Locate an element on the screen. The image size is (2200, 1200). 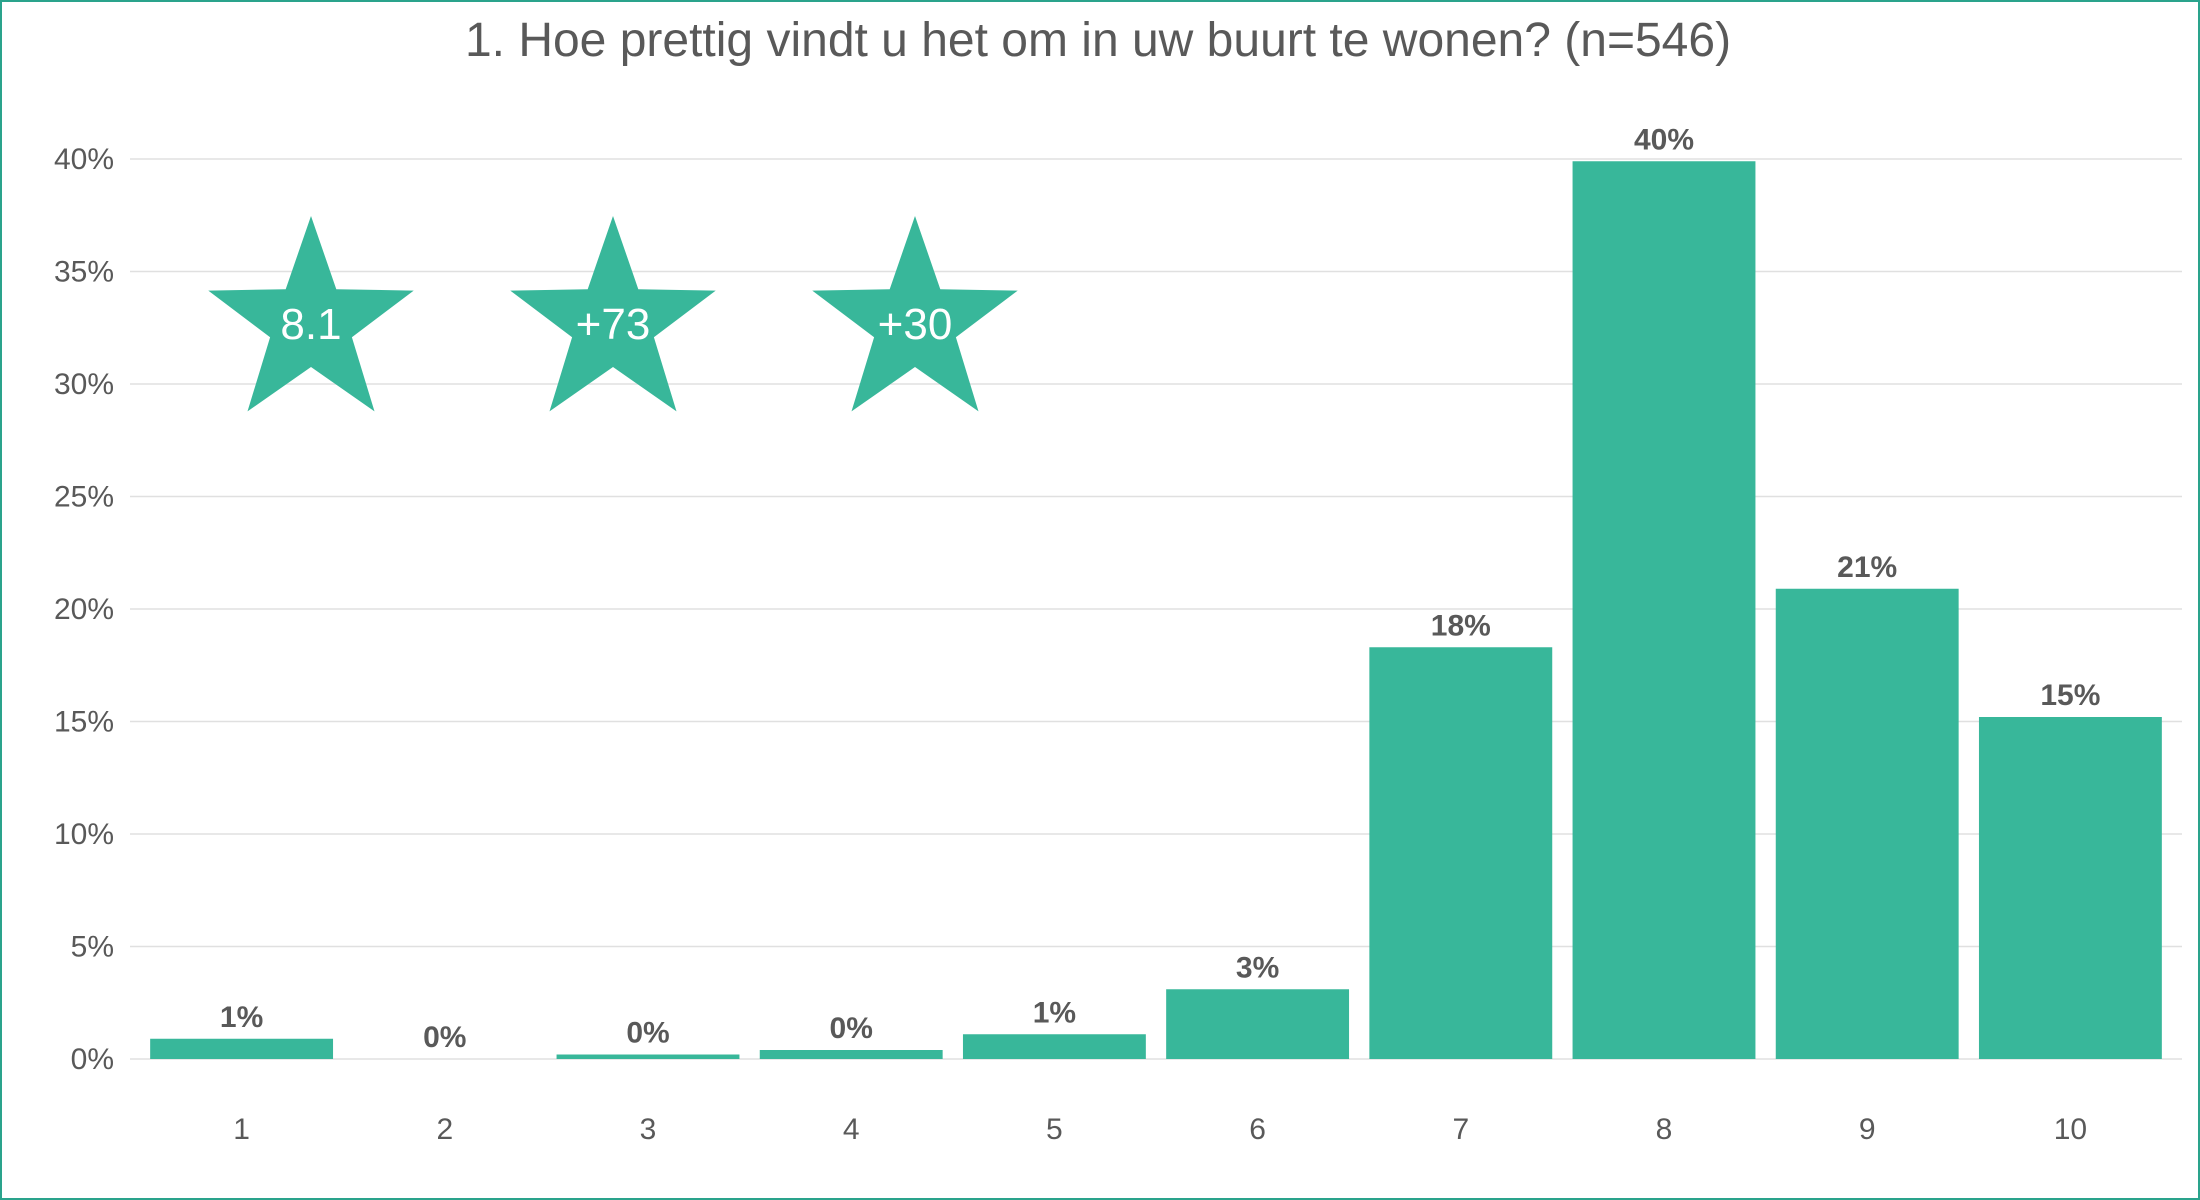
y-tick-label: 15% is located at coordinates (84, 722).